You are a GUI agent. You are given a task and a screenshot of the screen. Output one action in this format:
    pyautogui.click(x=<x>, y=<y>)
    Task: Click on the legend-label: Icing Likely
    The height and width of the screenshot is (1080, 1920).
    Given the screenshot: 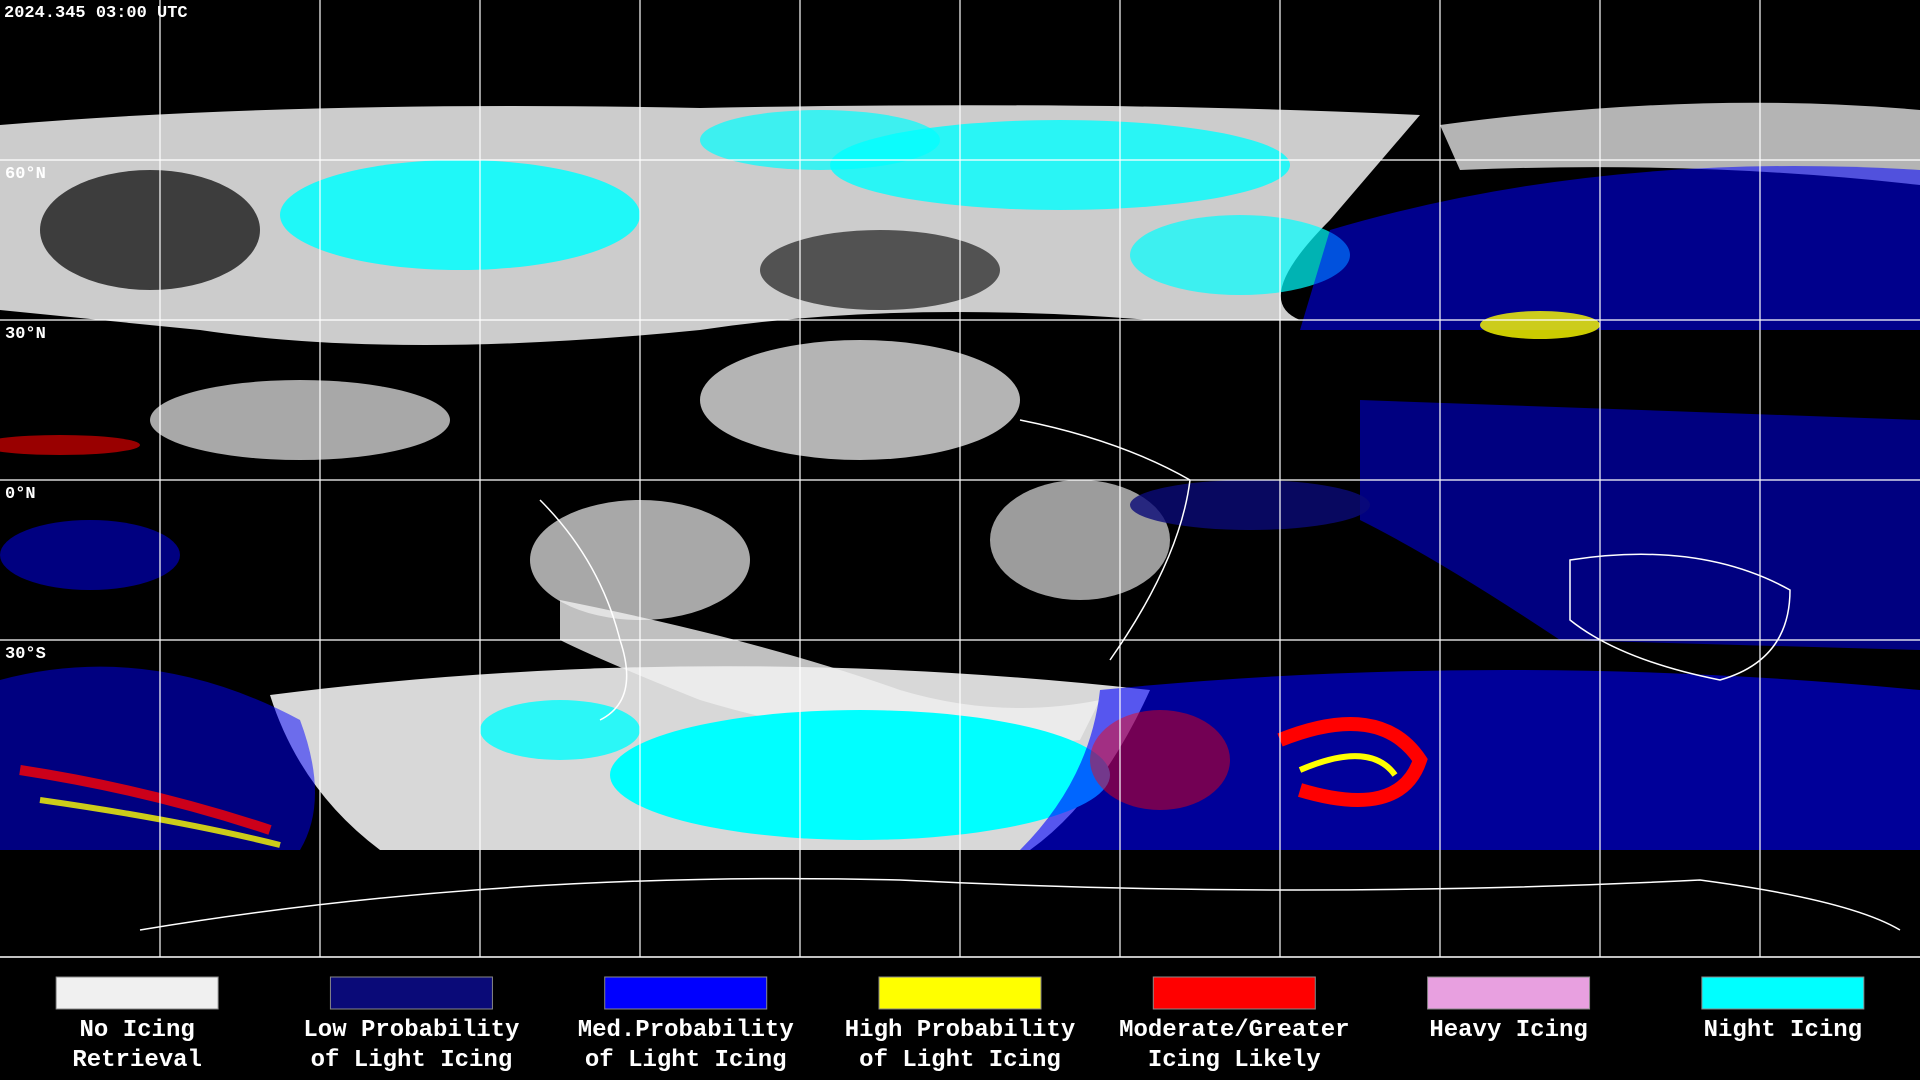 What is the action you would take?
    pyautogui.click(x=1234, y=1060)
    